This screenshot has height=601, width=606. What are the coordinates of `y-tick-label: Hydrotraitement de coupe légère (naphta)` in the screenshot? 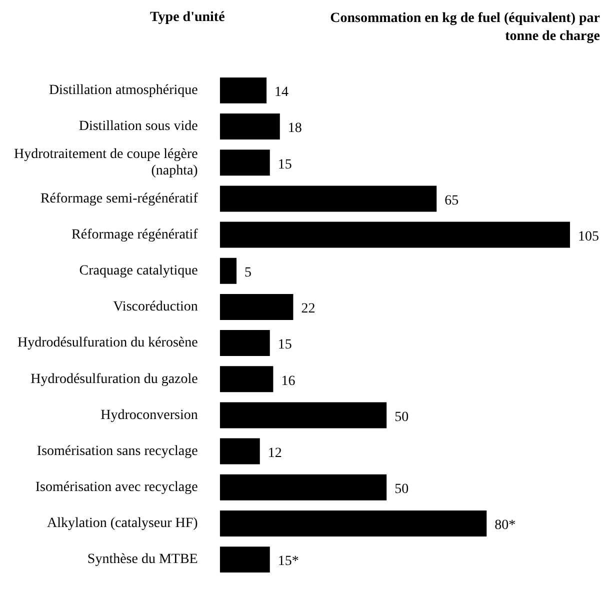 It's located at (106, 162).